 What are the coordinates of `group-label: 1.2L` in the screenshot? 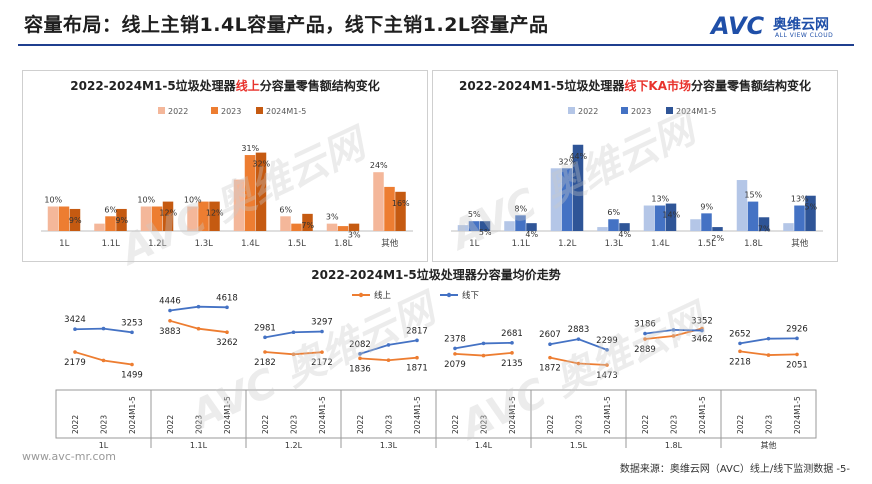 It's located at (294, 445).